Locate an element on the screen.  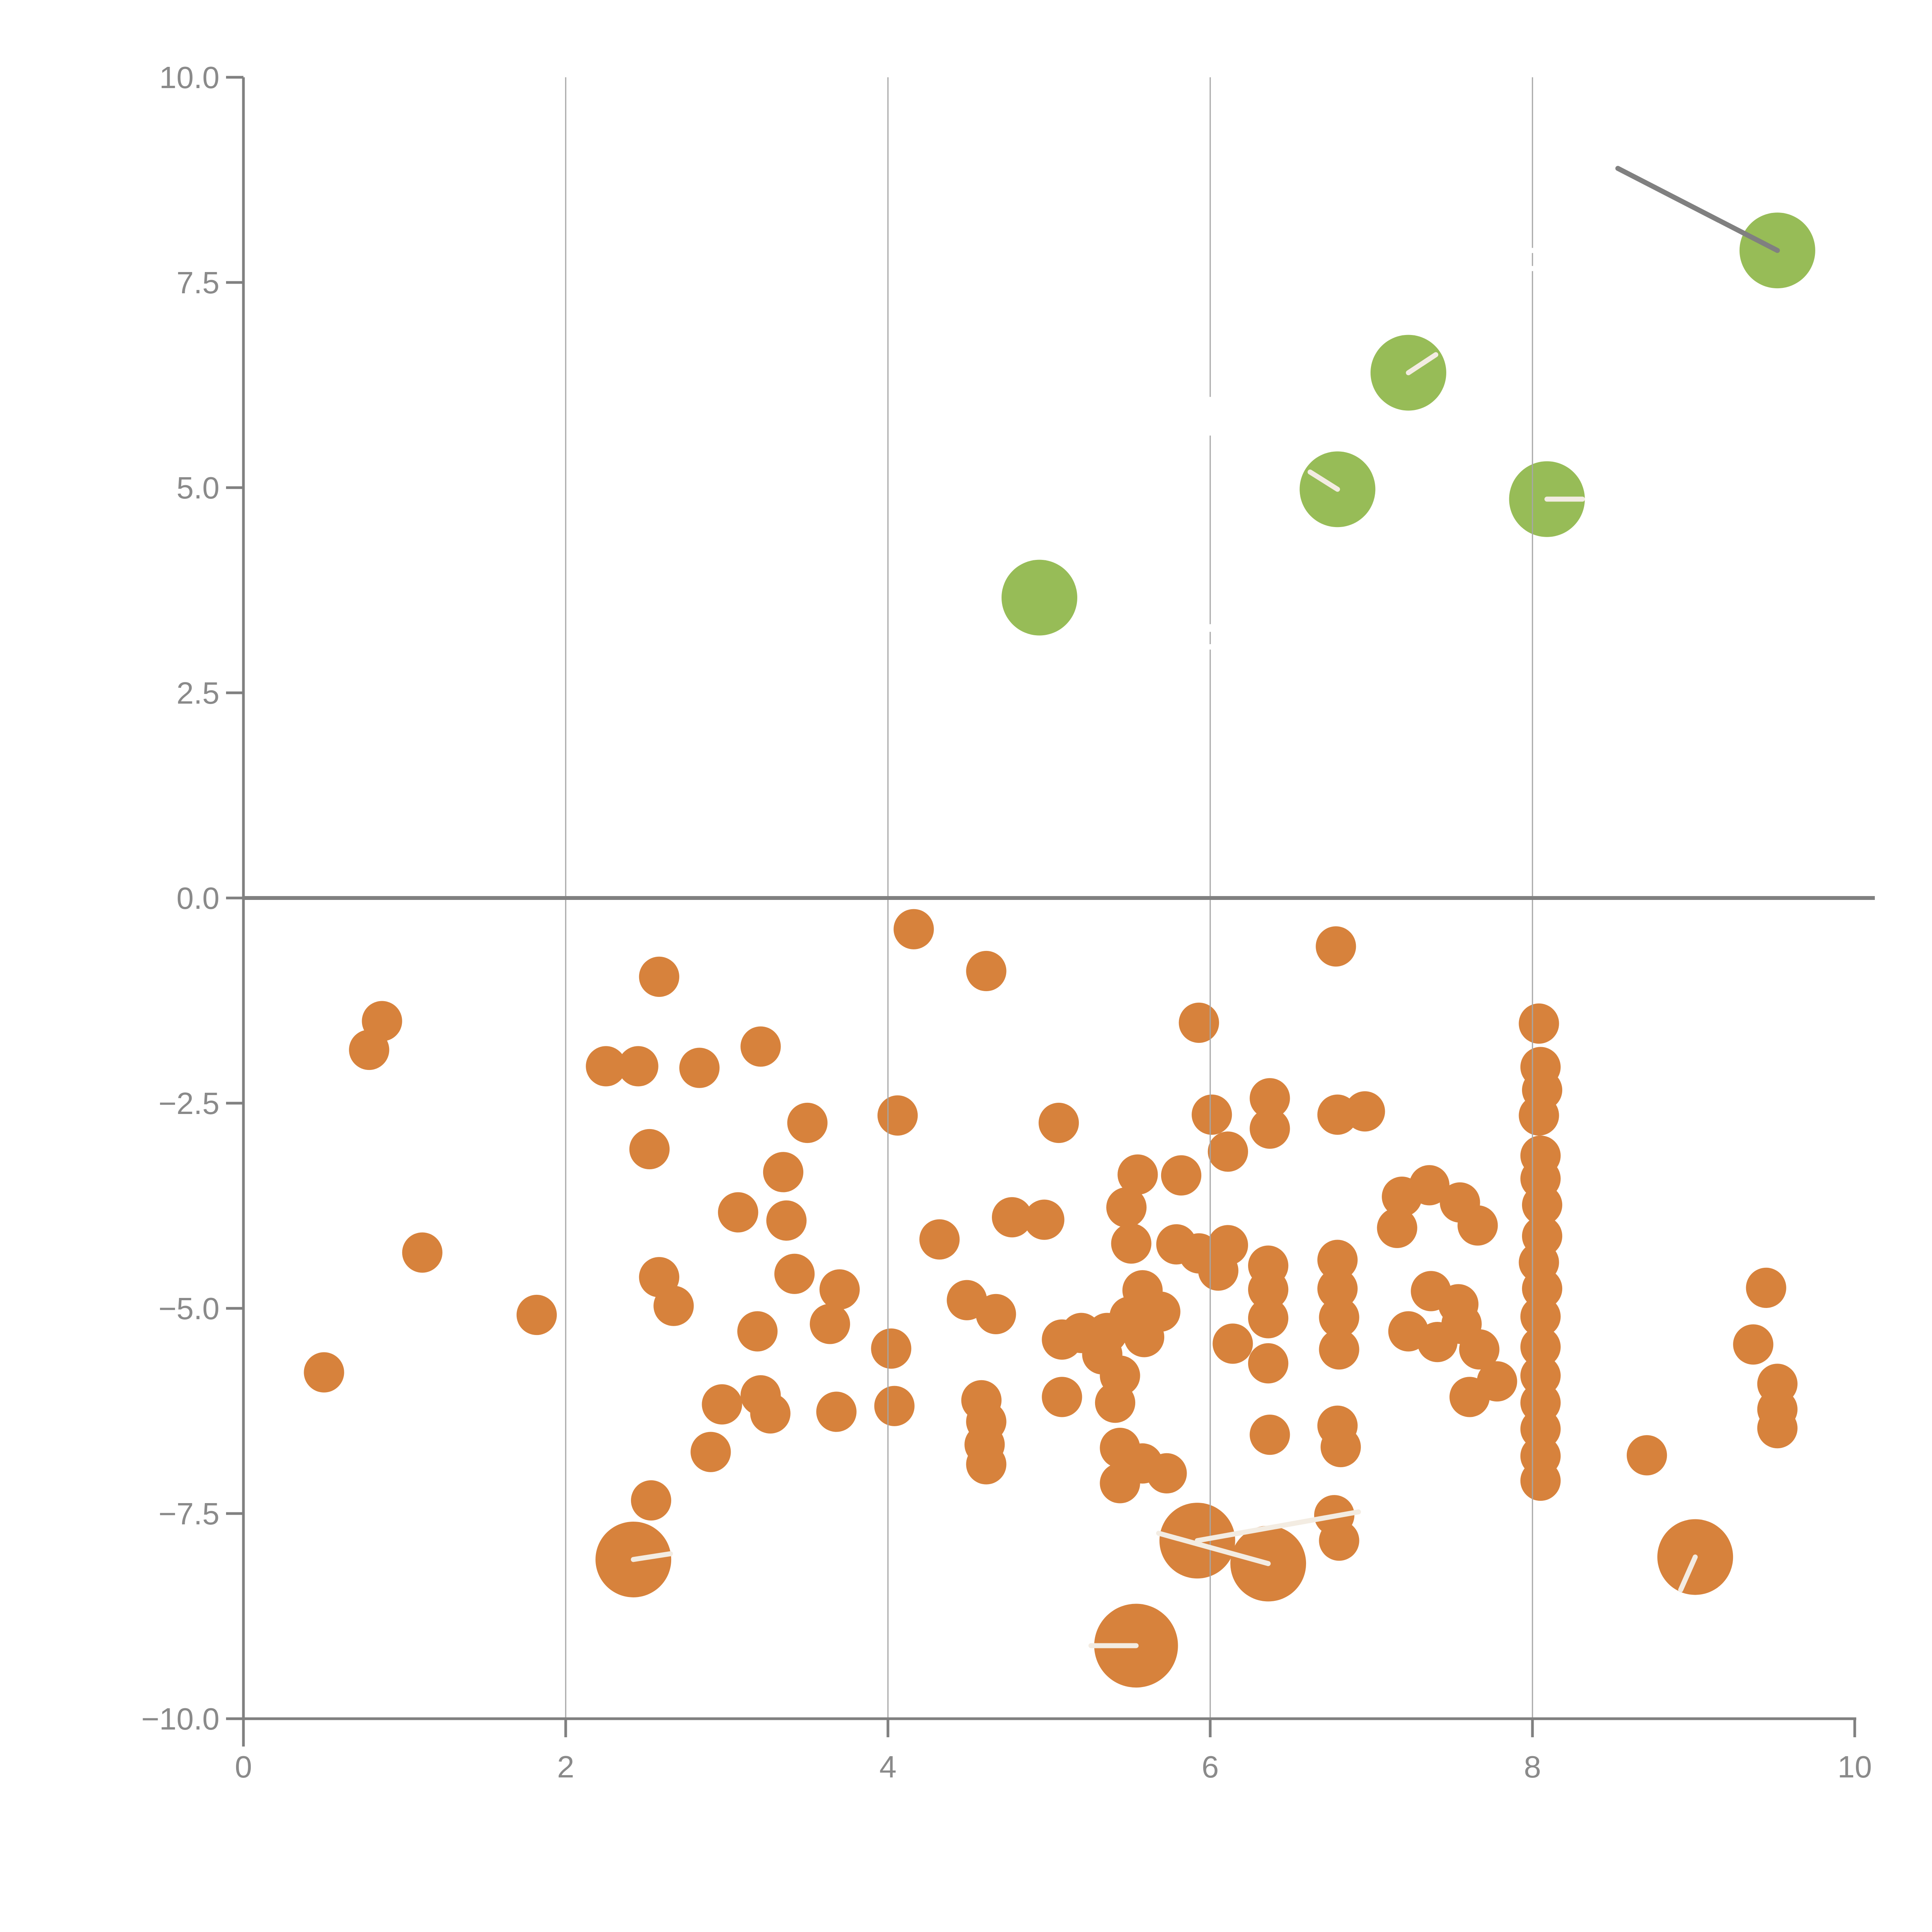
x-tick-label: 6 is located at coordinates (1211, 1767).